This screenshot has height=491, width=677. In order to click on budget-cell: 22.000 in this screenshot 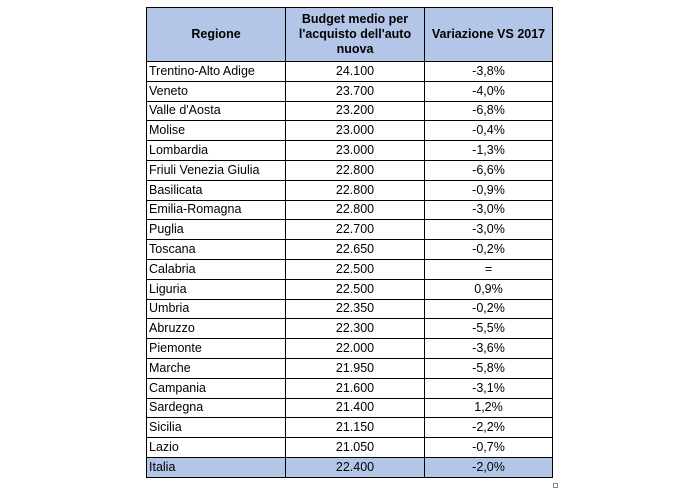, I will do `click(355, 348)`.